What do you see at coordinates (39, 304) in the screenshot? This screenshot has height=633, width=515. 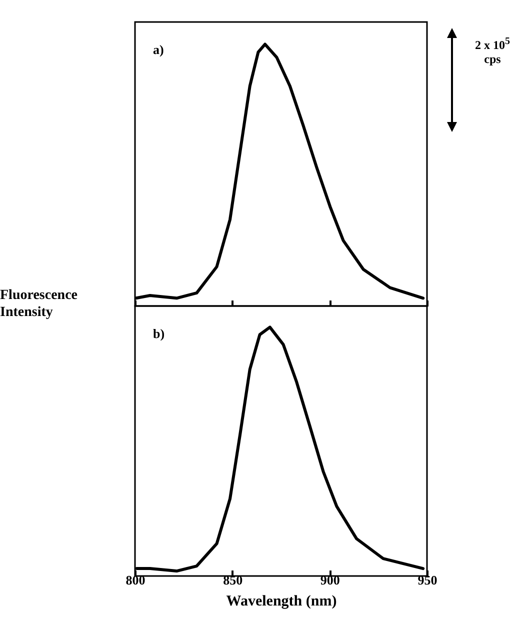 I see `y-axis-title: Fluorescence Intensity` at bounding box center [39, 304].